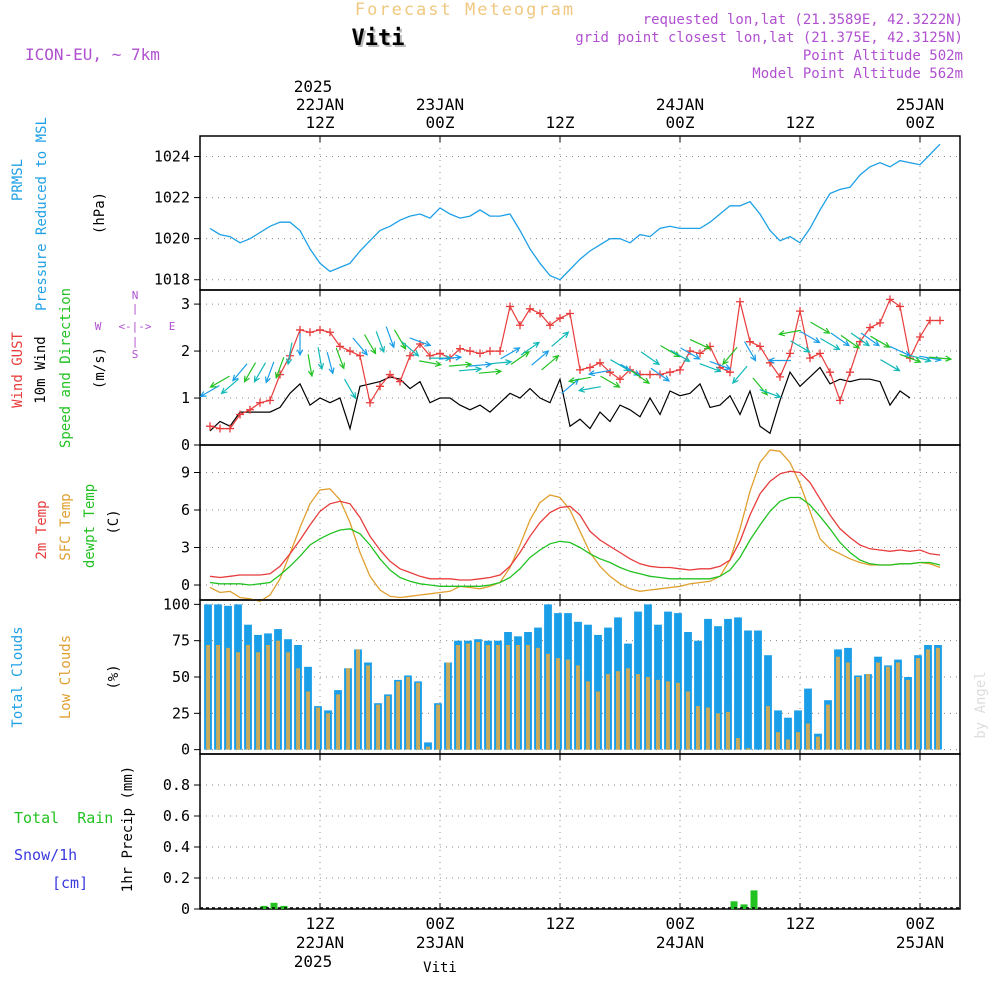 The width and height of the screenshot is (1000, 1004). I want to click on bottom-hour-label: 12Z, so click(560, 923).